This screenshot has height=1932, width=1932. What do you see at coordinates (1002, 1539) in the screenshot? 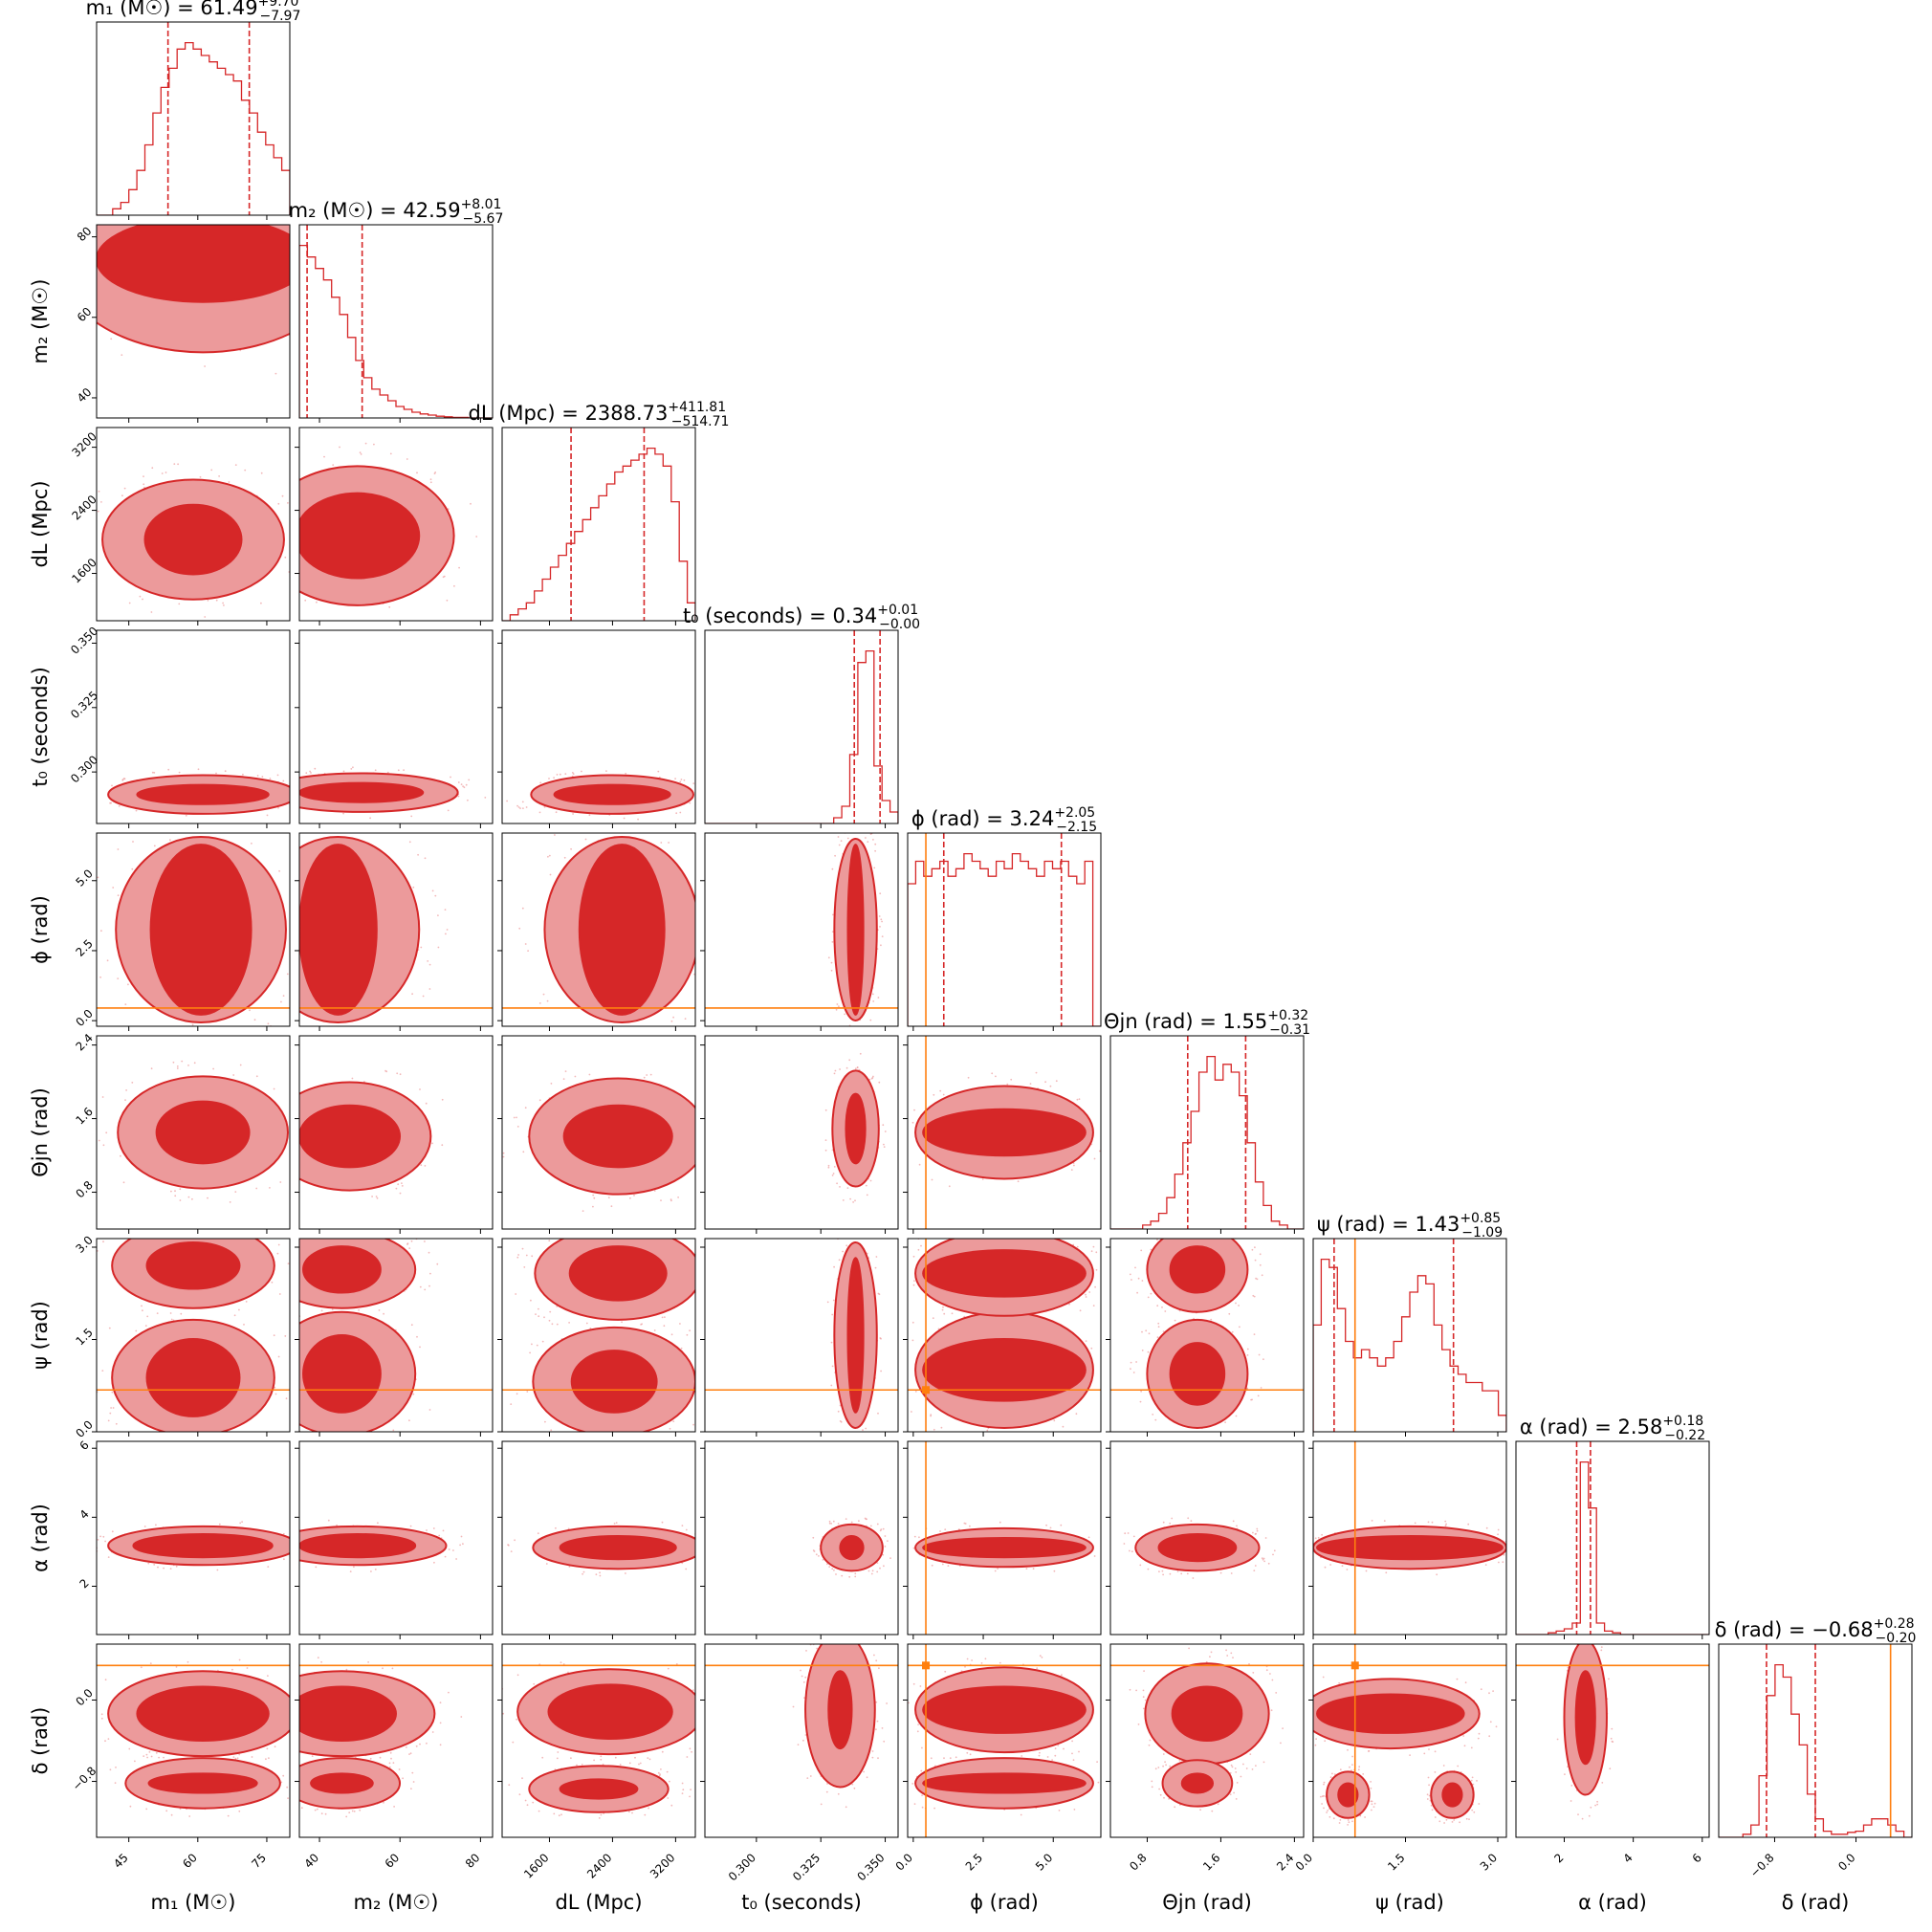
I see `contour-panel-phi-alpha` at bounding box center [1002, 1539].